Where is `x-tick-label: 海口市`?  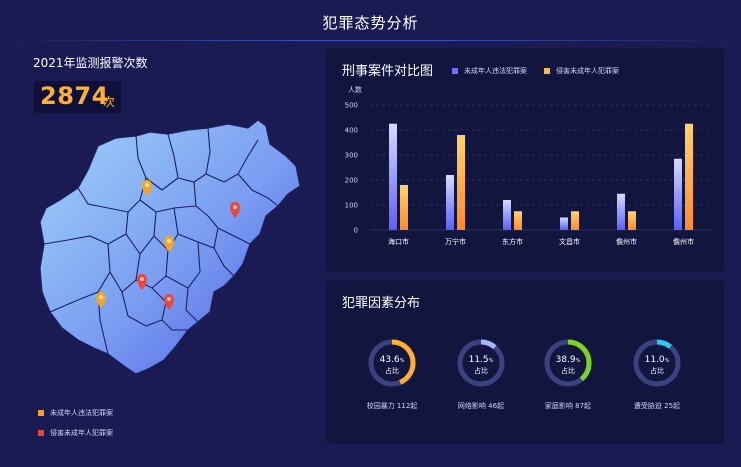 x-tick-label: 海口市 is located at coordinates (398, 241).